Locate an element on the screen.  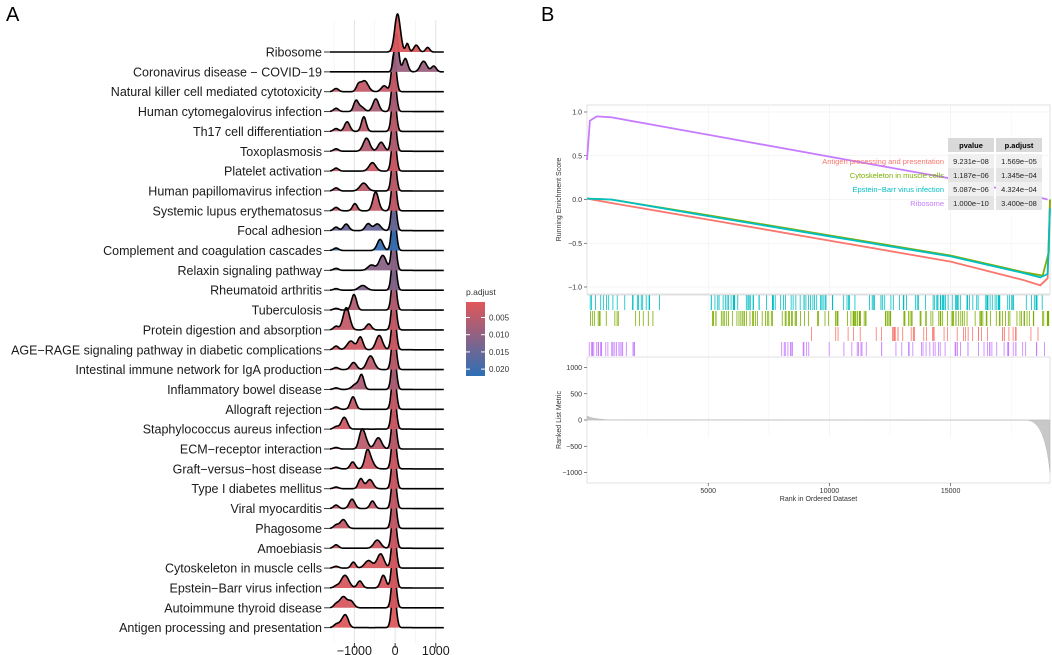
ridge-category-label: Ribosome is located at coordinates (294, 53).